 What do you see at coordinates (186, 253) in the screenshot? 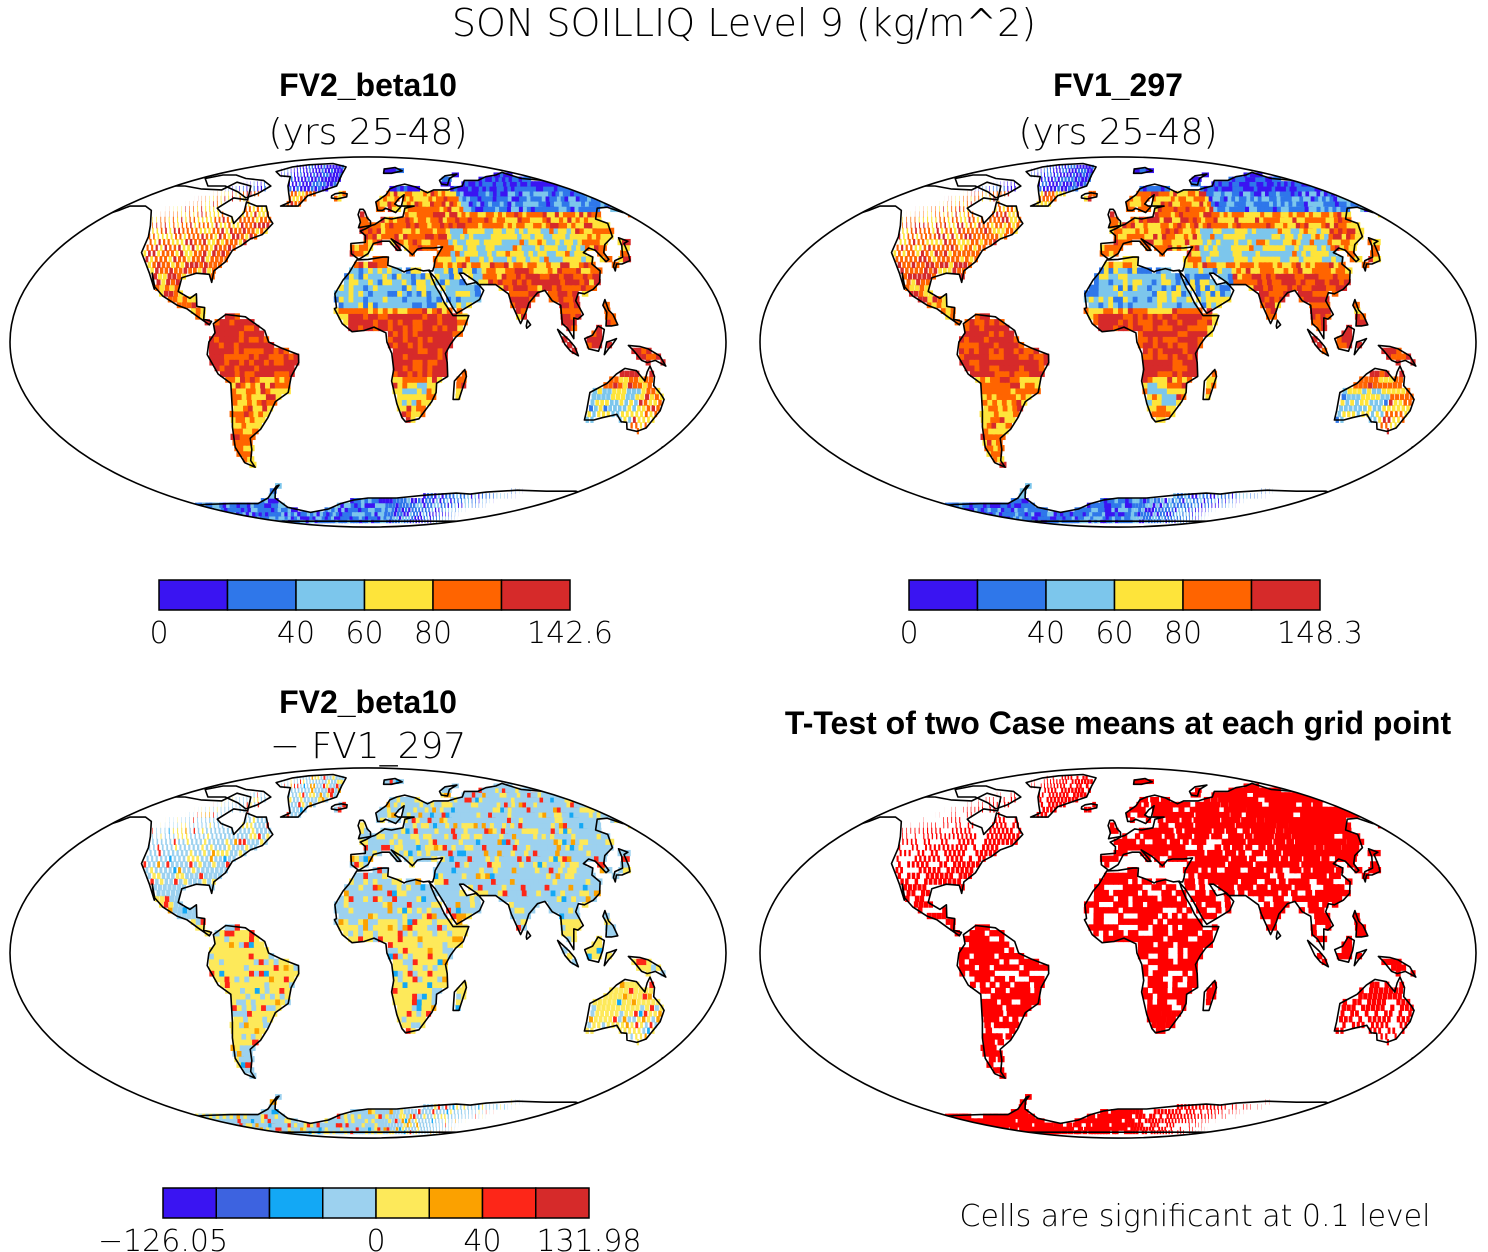
I see `coastline` at bounding box center [186, 253].